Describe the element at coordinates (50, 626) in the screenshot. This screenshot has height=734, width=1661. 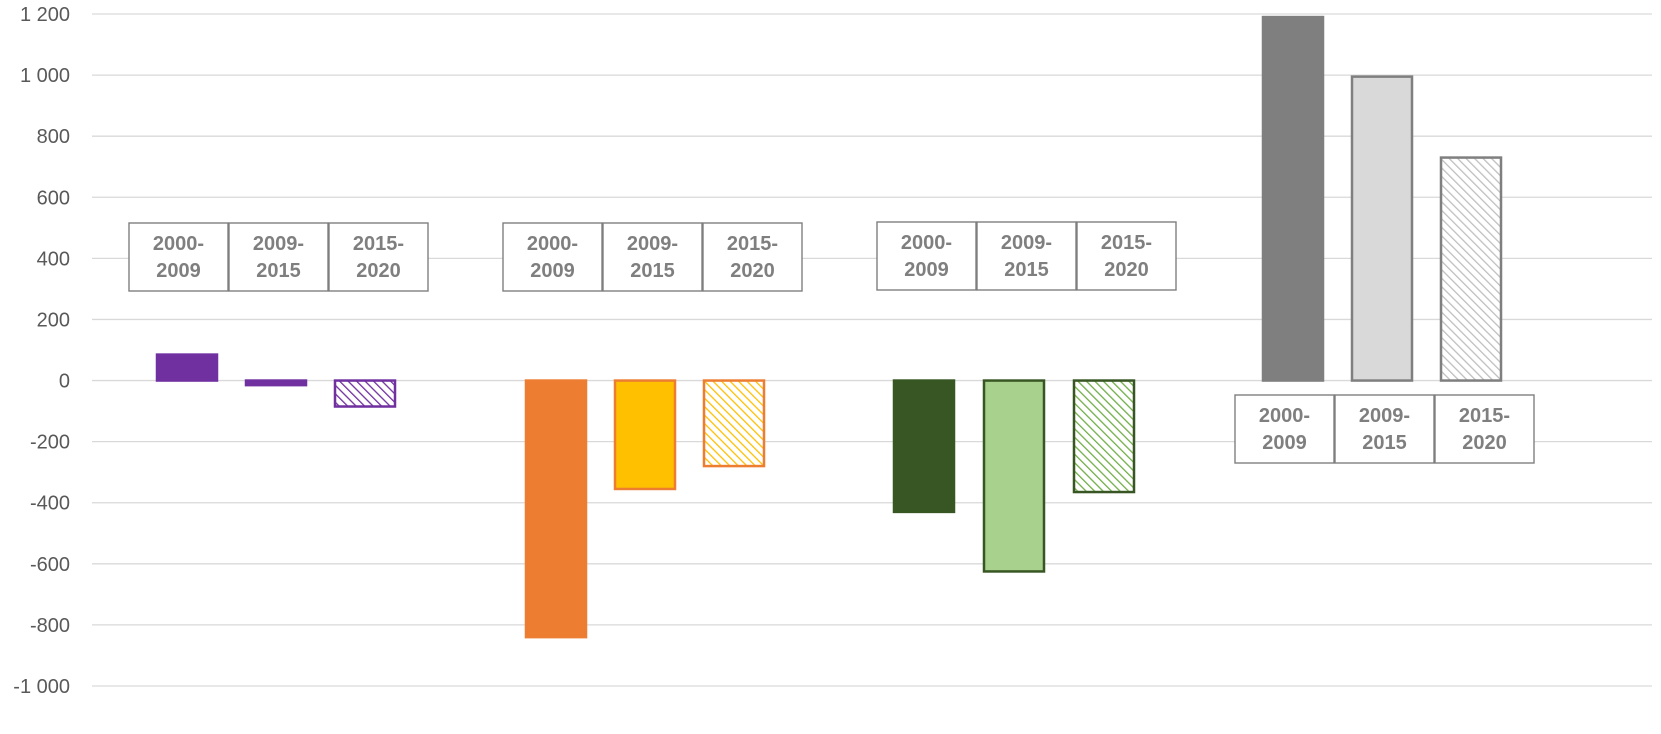
I see `y-tick-label: -800` at that location.